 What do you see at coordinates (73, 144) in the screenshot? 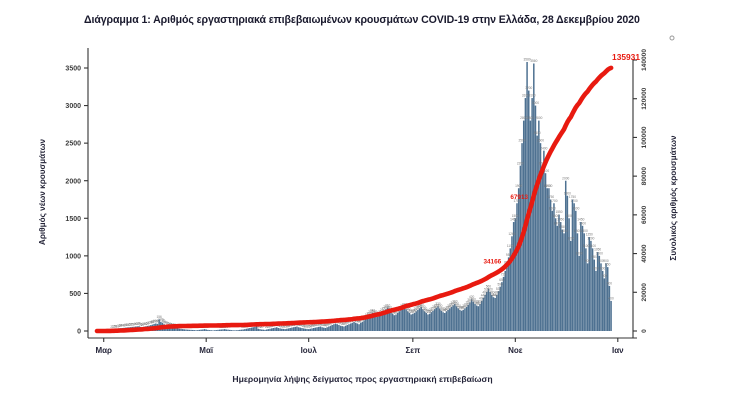
I see `left-tick-label: 2500` at bounding box center [73, 144].